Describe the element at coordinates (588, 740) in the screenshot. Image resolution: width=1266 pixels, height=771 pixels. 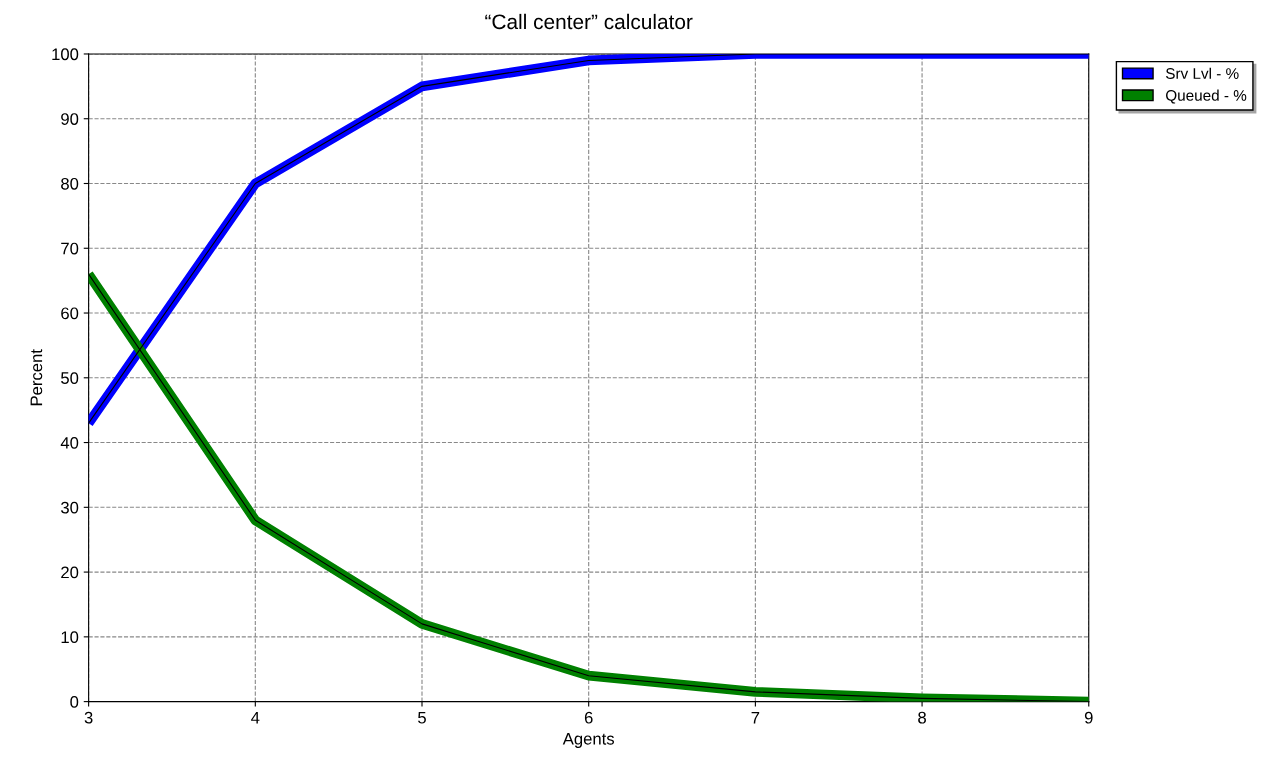
I see `x-axis-title: Agents` at that location.